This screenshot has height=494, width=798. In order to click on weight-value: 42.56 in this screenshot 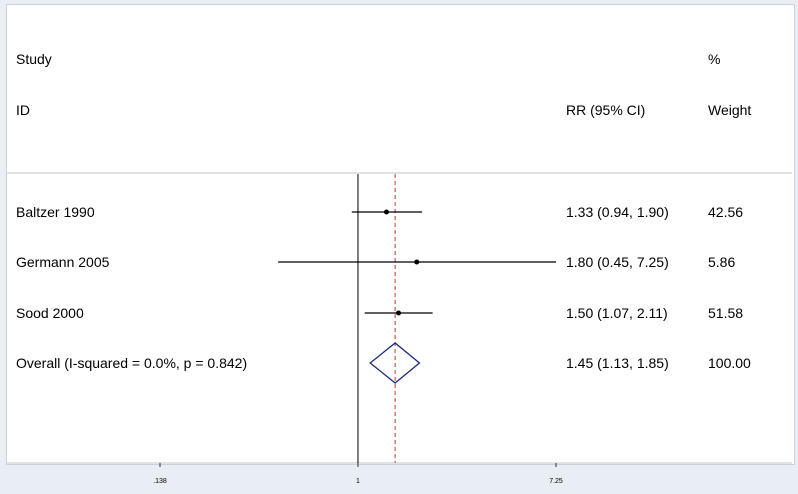, I will do `click(725, 212)`.